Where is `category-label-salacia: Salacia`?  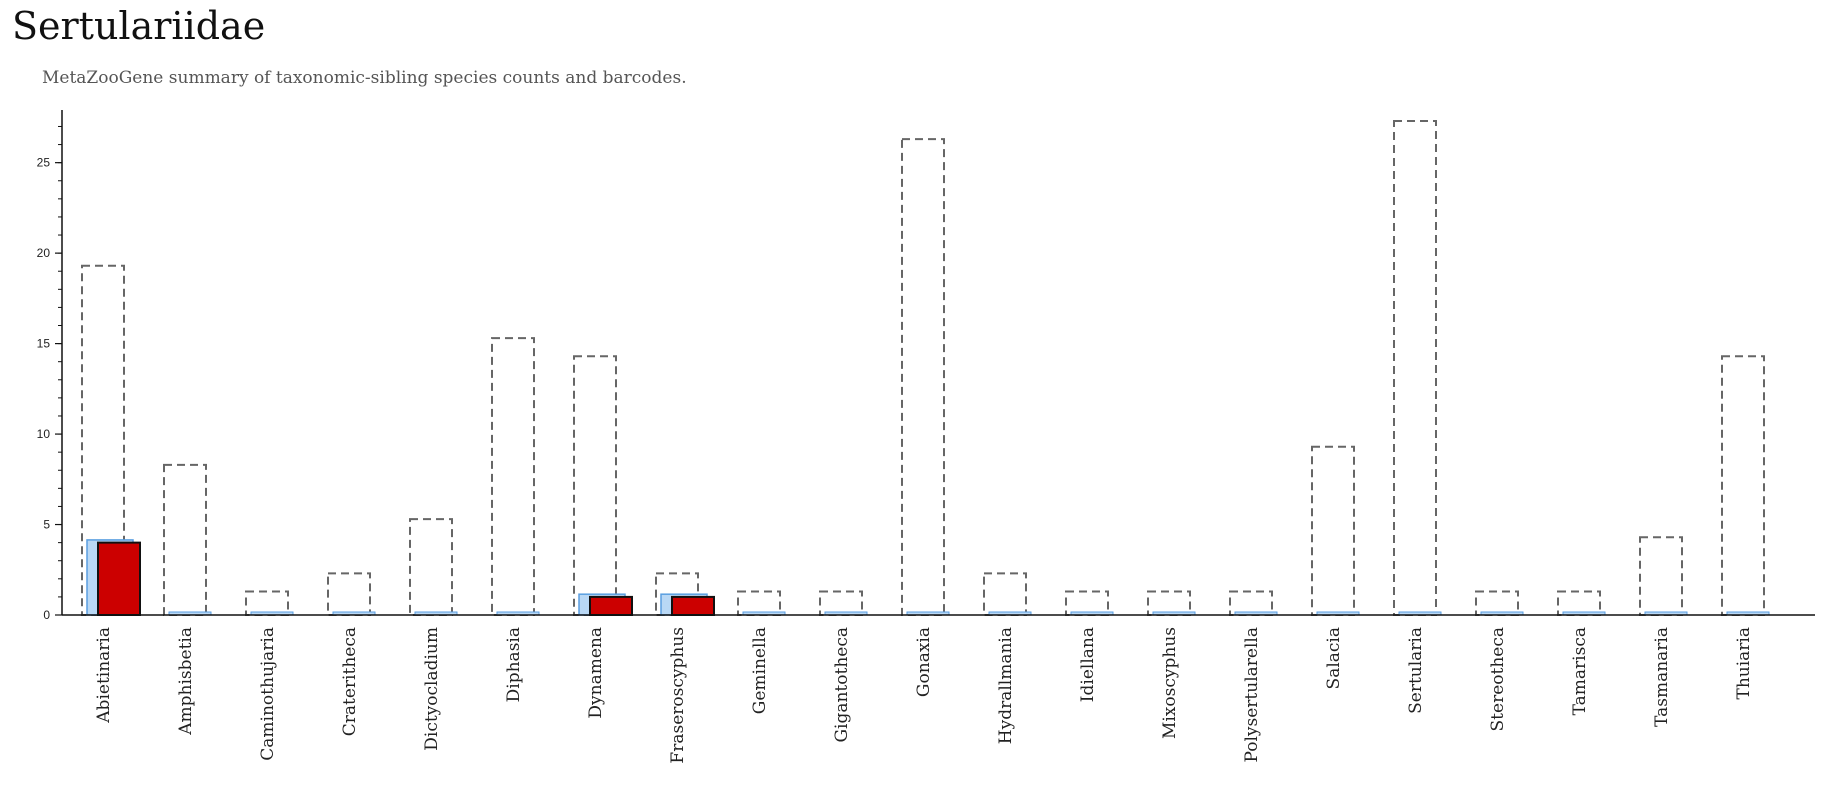 category-label-salacia: Salacia is located at coordinates (1334, 658).